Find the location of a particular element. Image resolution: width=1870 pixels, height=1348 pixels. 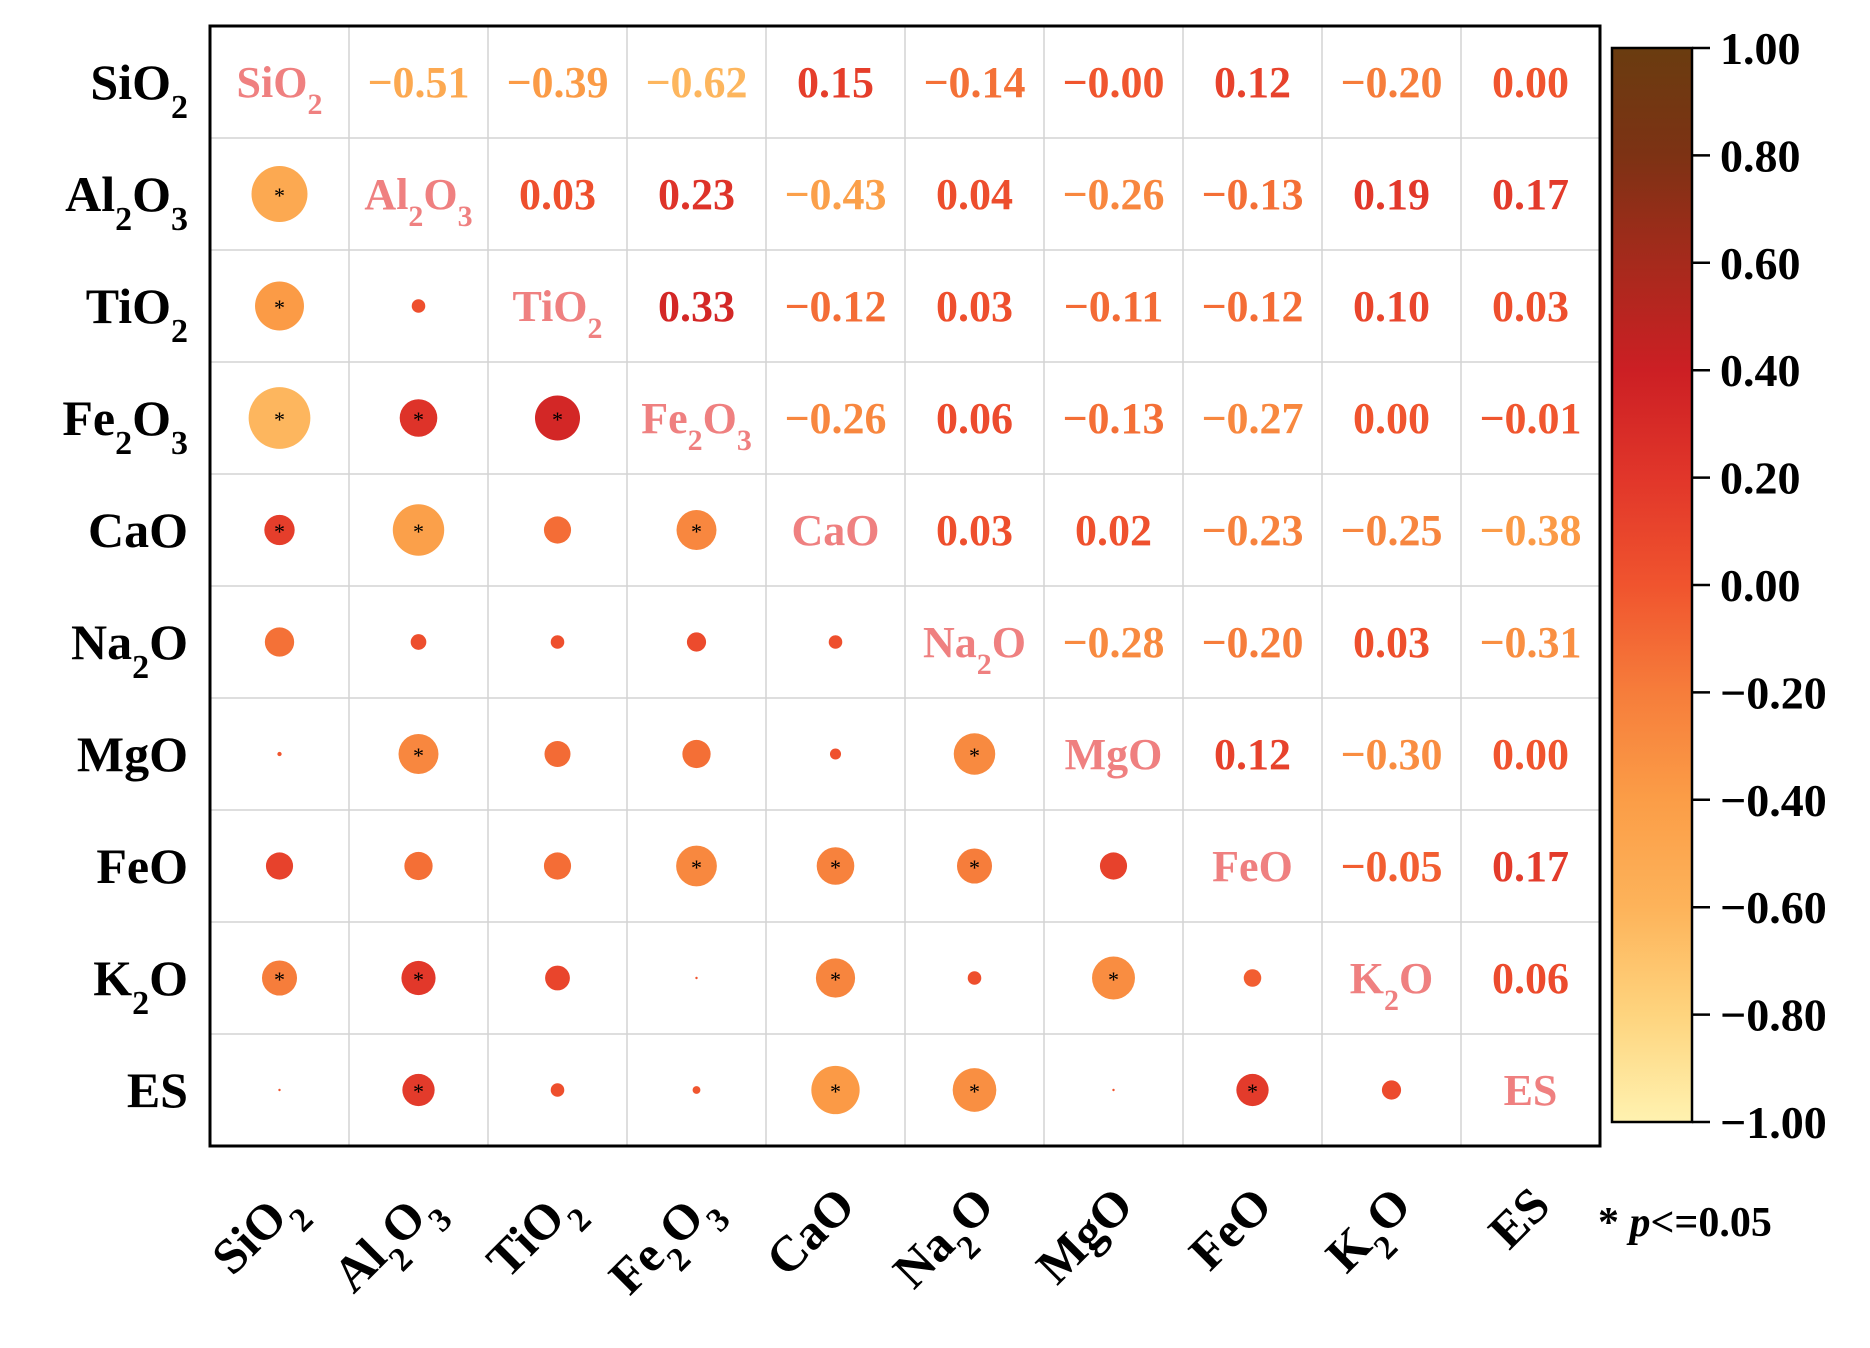

coef-label: 0.23 is located at coordinates (696, 194).